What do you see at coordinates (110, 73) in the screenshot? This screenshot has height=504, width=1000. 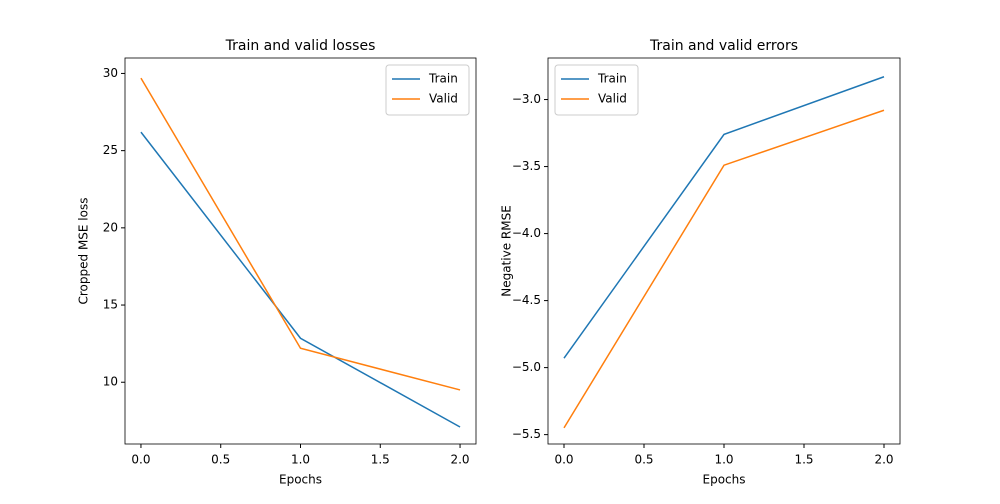 I see `y-tick-label: 30` at bounding box center [110, 73].